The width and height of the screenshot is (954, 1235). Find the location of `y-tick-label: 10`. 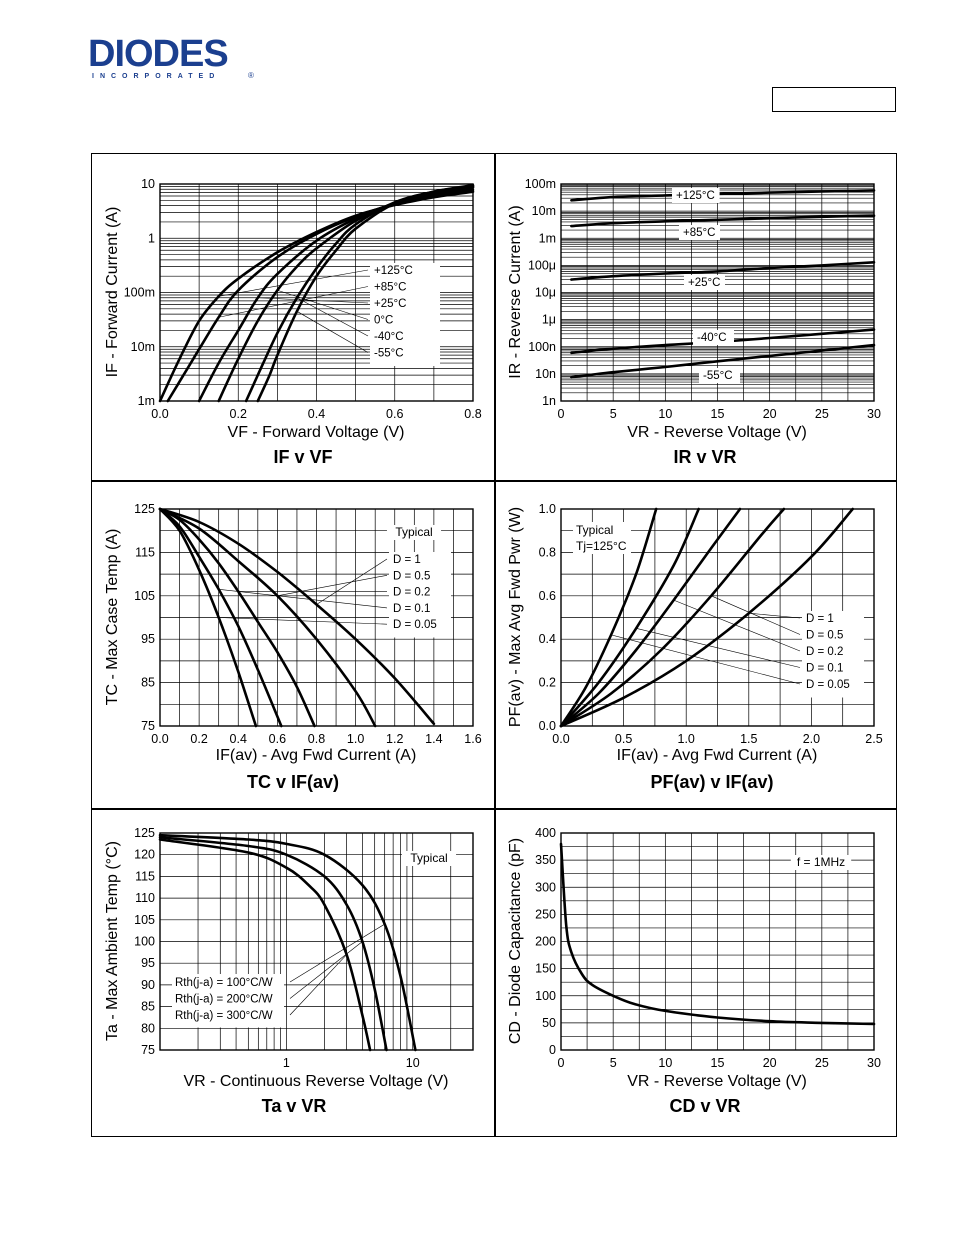

y-tick-label: 10 is located at coordinates (148, 184).